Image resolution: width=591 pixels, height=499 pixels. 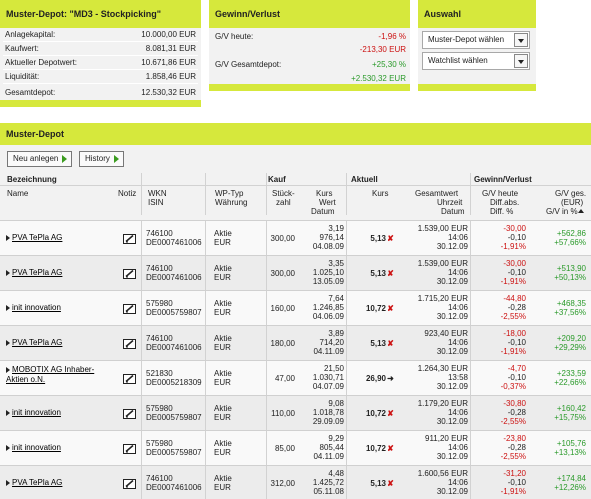 I want to click on current-price: 10,72, so click(x=375, y=308).